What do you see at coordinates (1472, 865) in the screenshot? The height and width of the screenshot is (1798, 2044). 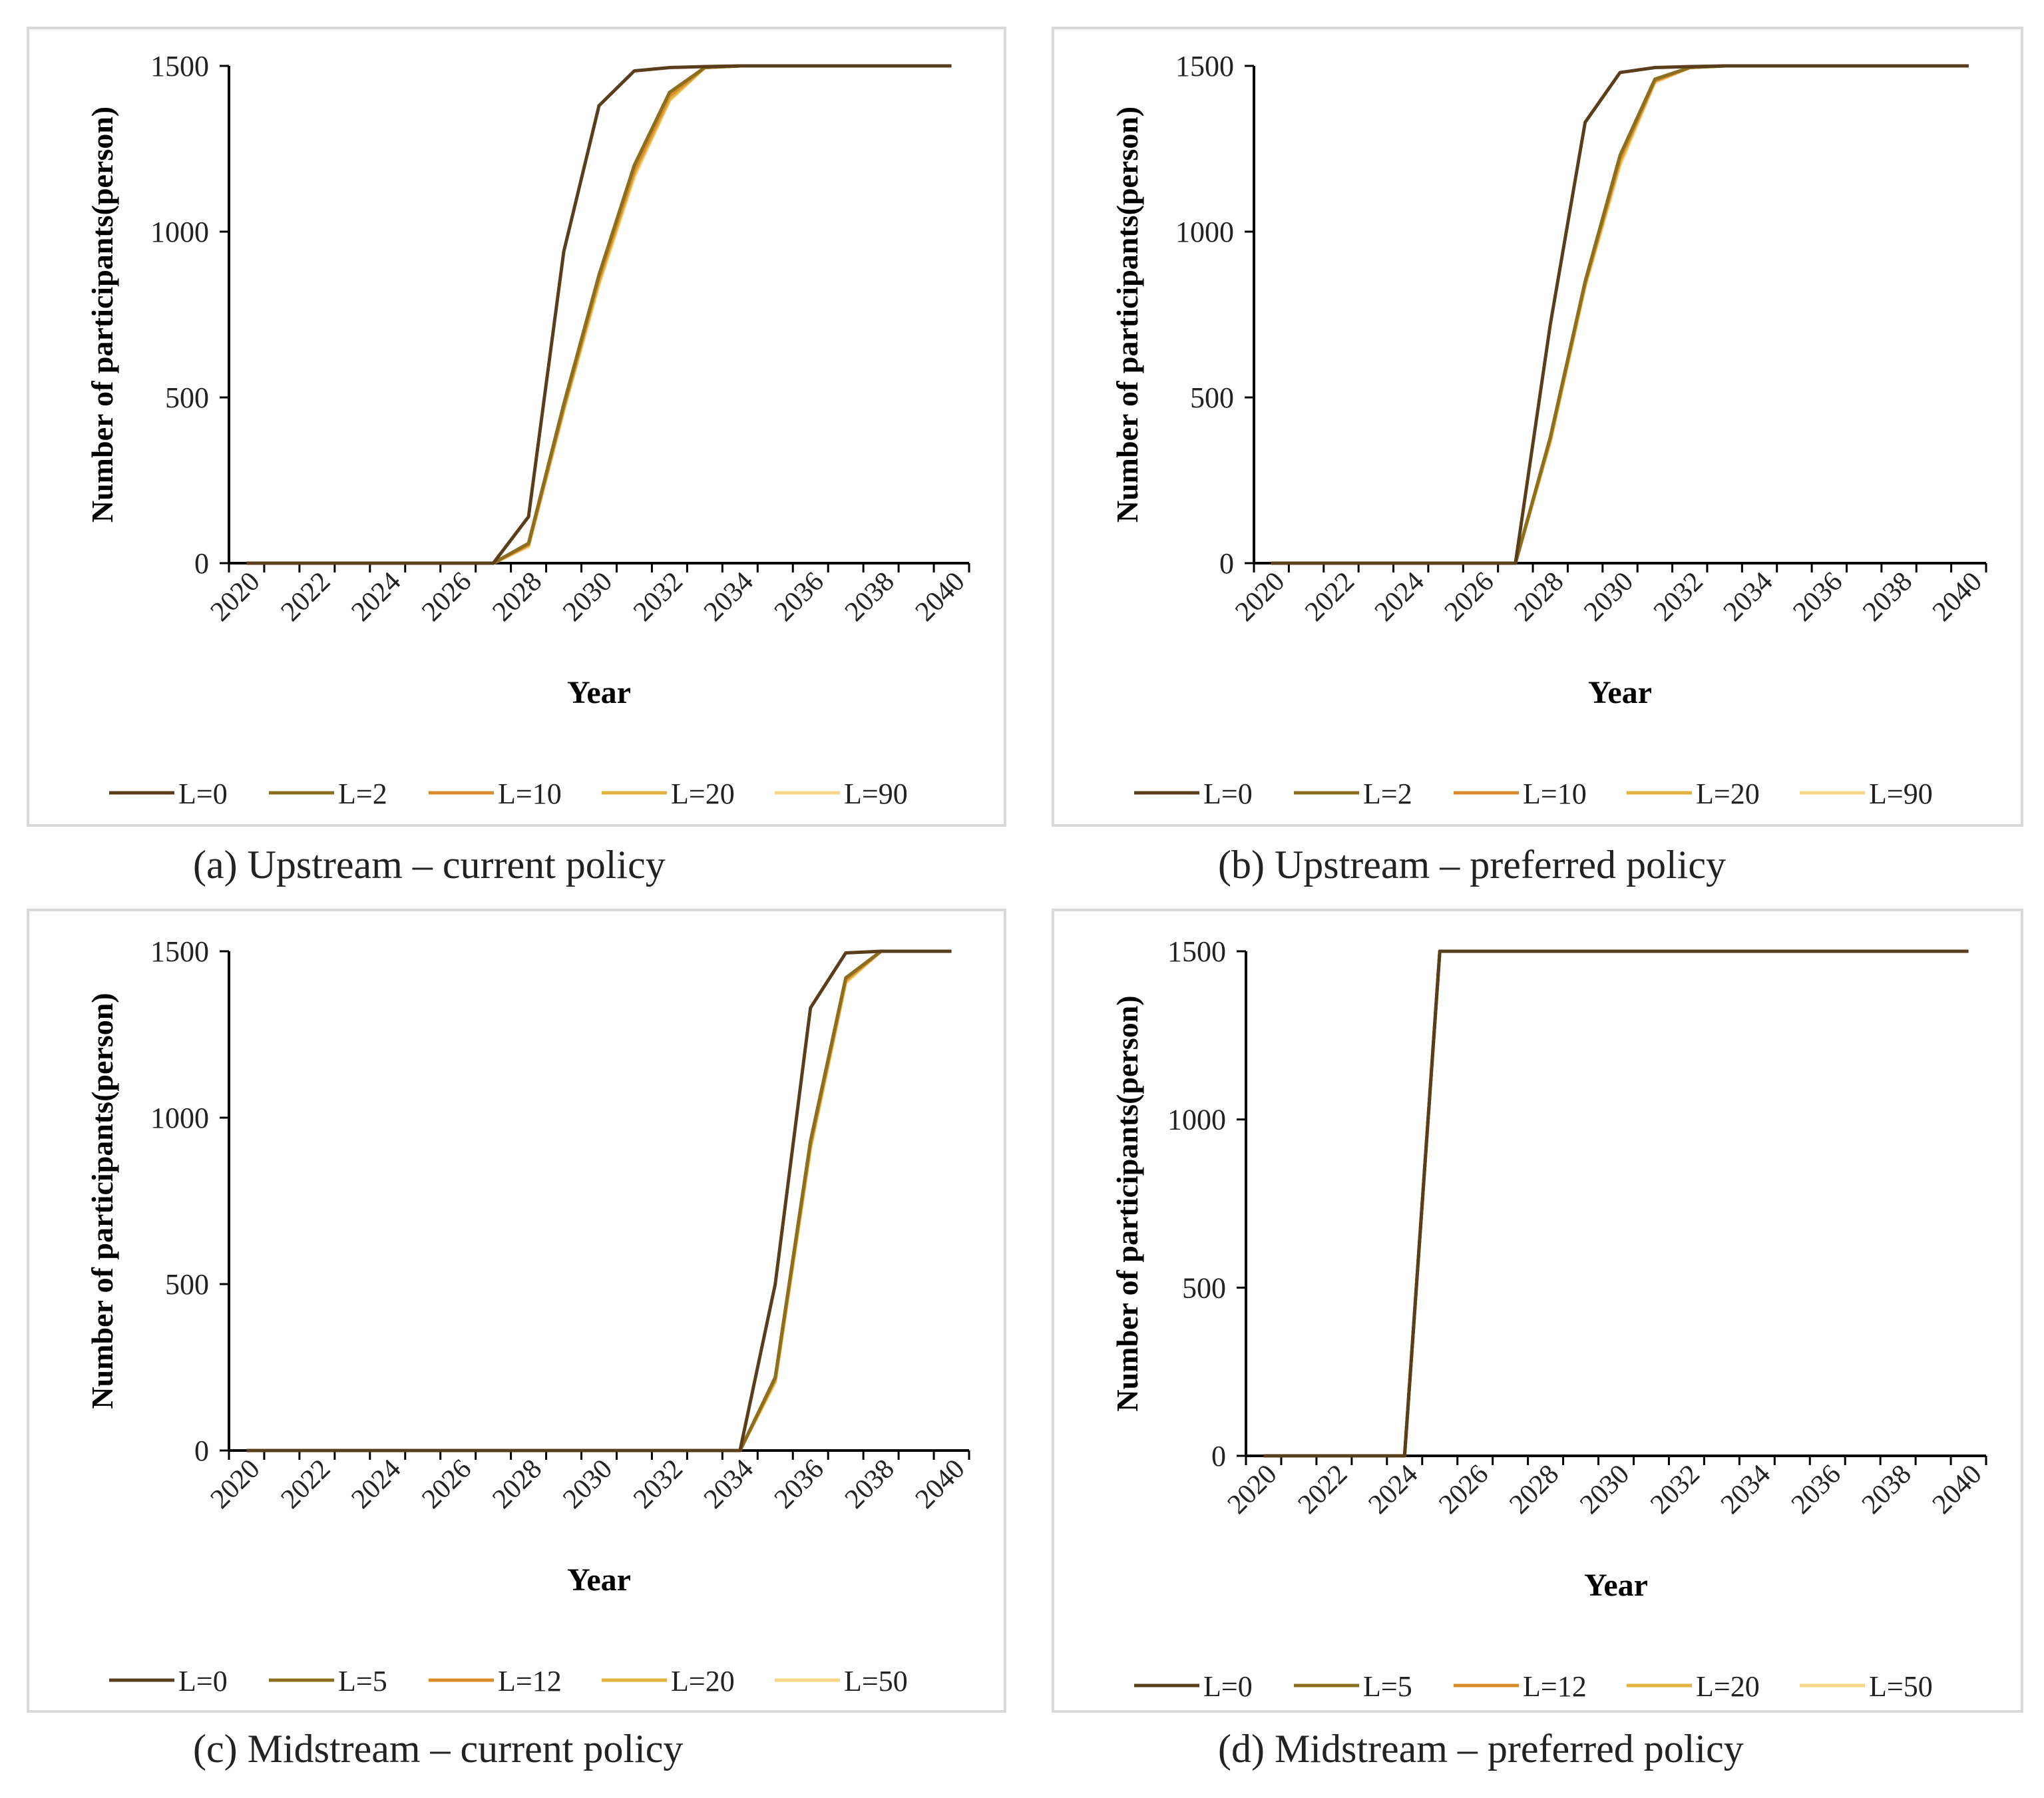 I see `caption-b: (b) Upstream – preferred policy` at bounding box center [1472, 865].